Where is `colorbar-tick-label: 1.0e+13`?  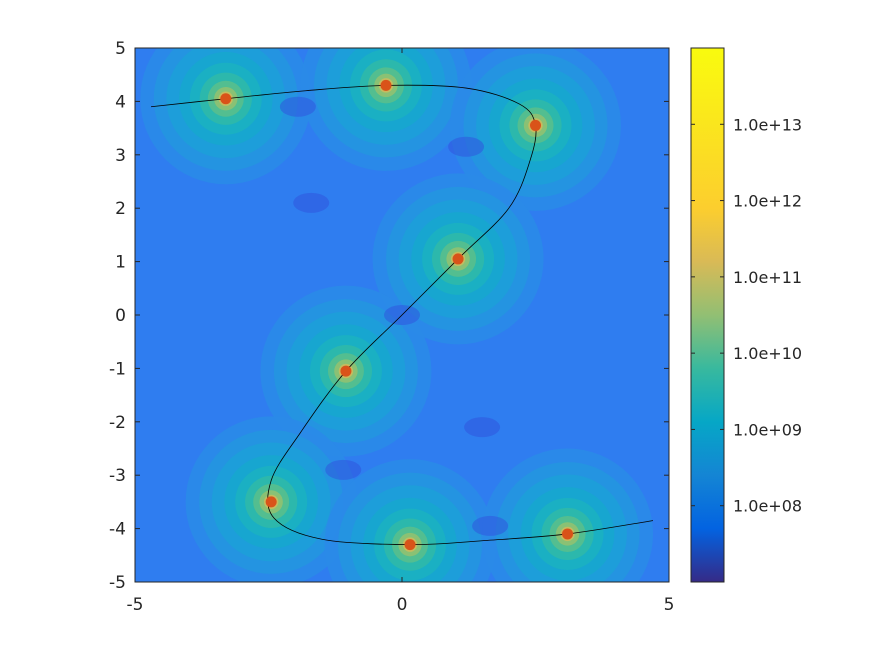 colorbar-tick-label: 1.0e+13 is located at coordinates (767, 124).